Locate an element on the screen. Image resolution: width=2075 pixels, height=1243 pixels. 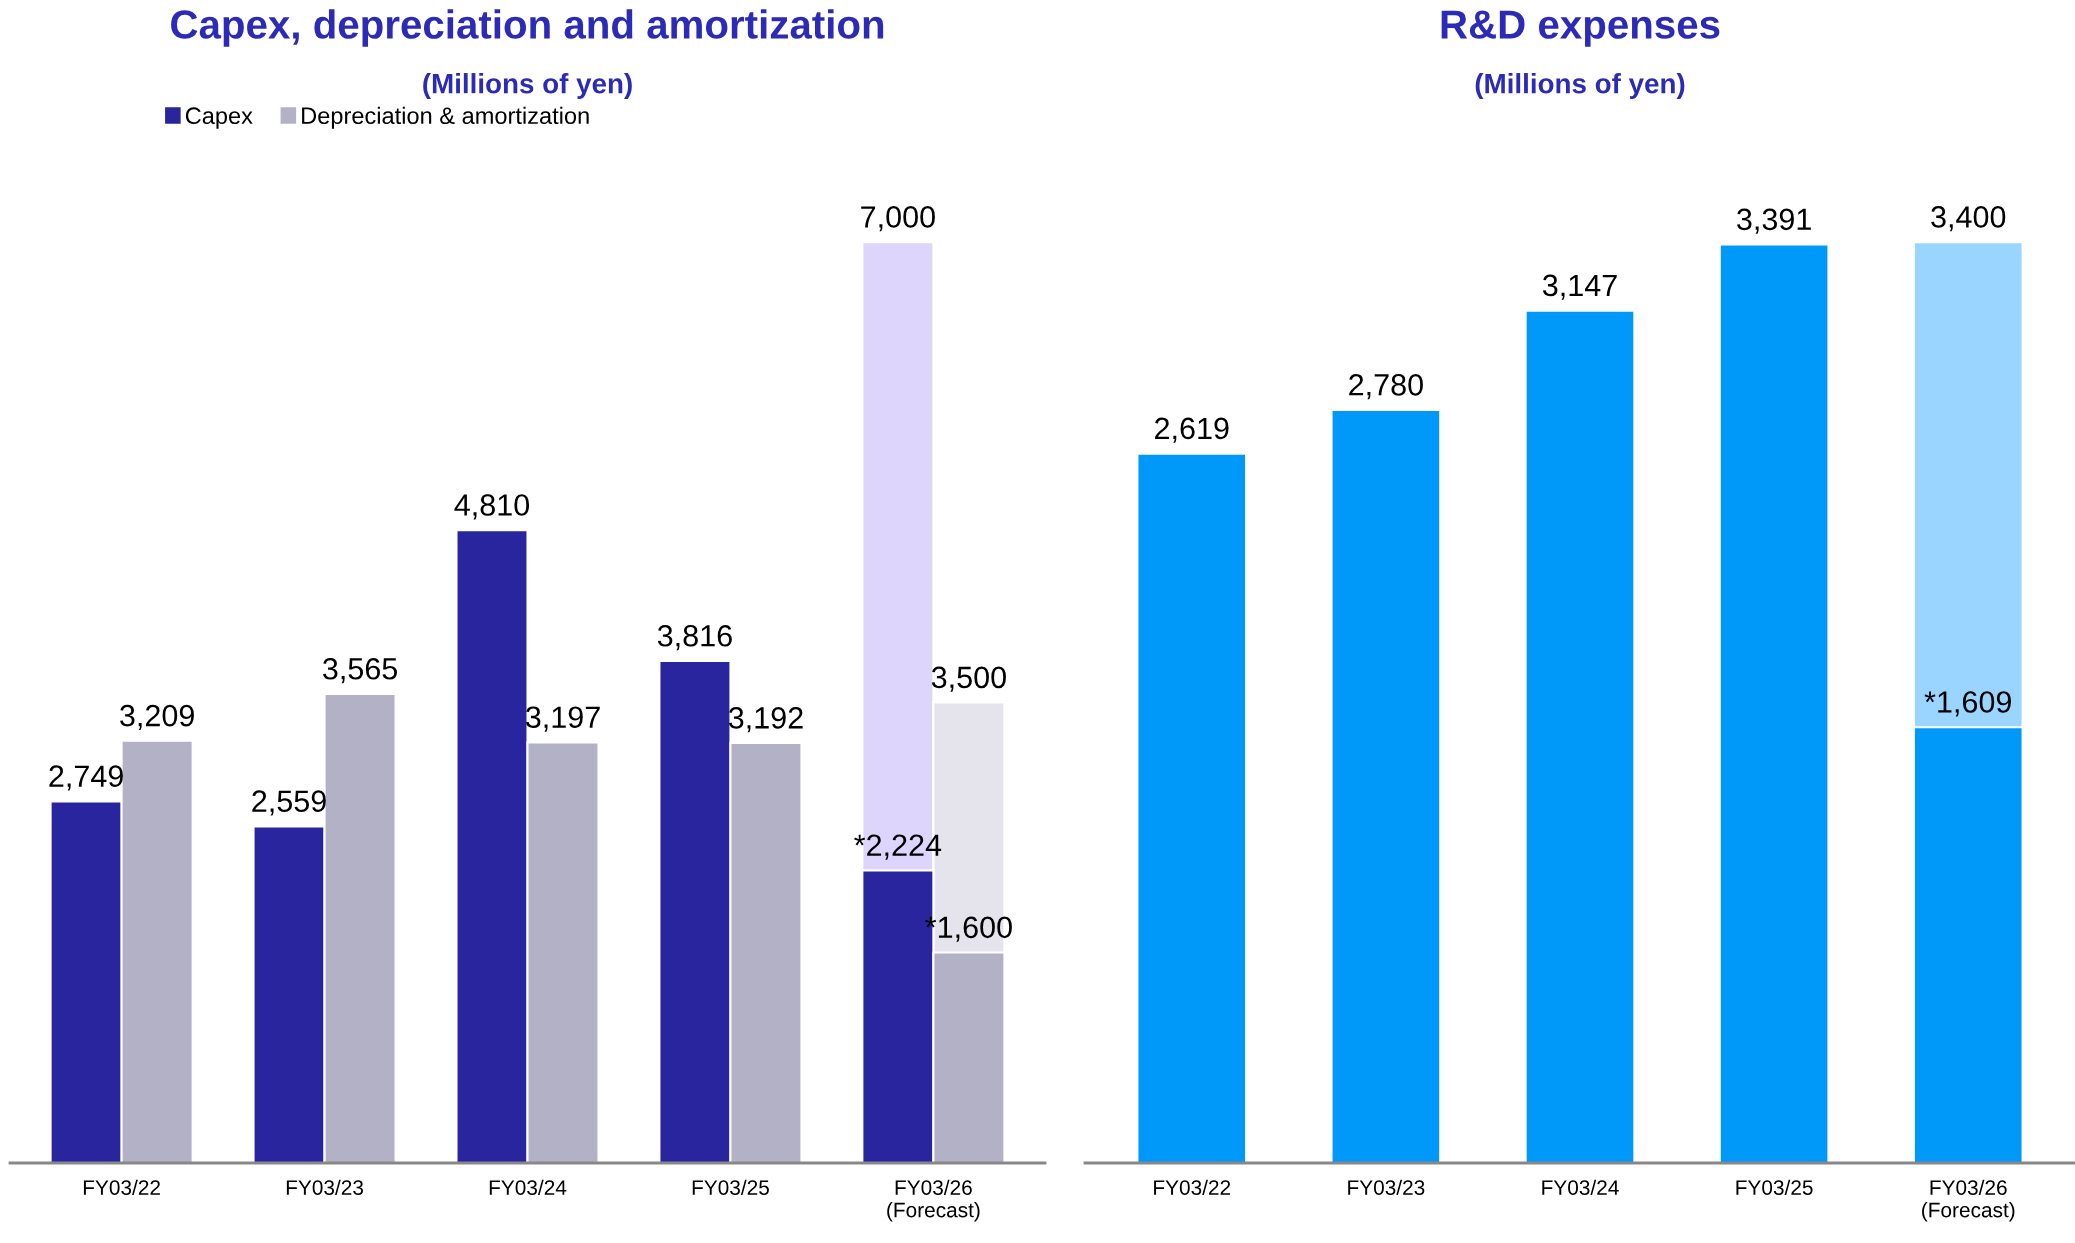
data-label: 3,197 is located at coordinates (562, 719).